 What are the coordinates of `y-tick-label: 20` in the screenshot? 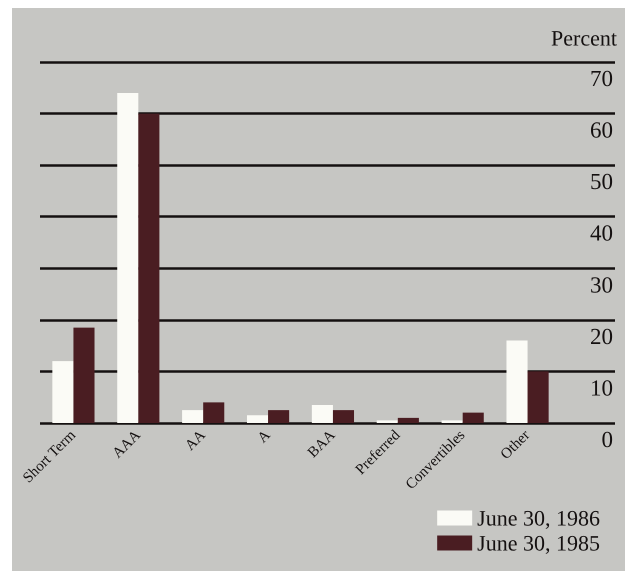 It's located at (601, 336).